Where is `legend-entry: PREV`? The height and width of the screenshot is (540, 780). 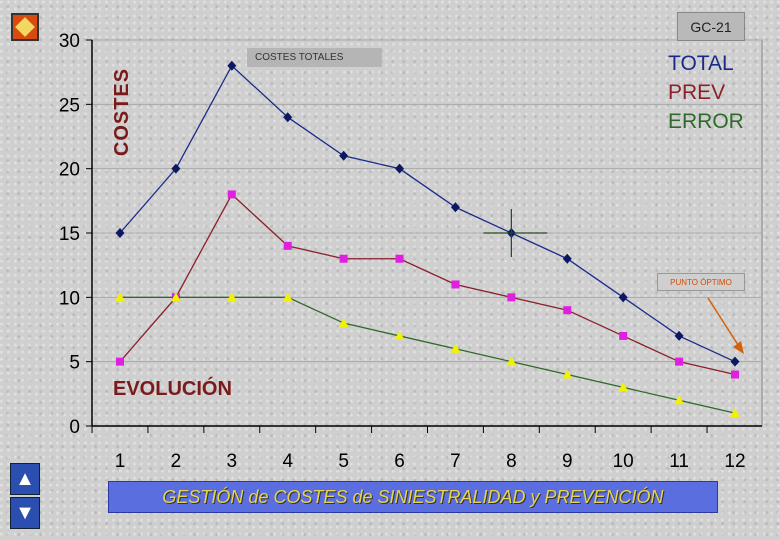
legend-entry: PREV is located at coordinates (696, 92).